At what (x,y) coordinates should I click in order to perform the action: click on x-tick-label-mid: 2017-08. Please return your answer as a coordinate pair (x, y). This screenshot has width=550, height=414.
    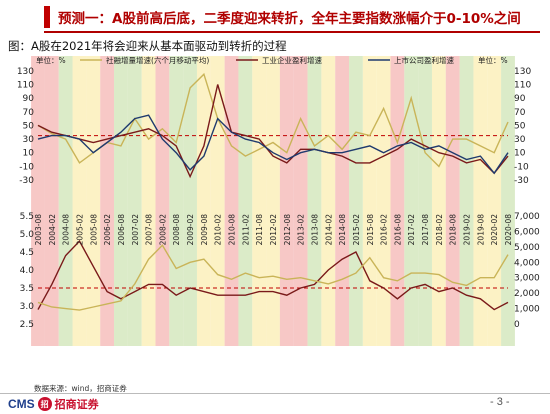
    Looking at the image, I should click on (425, 230).